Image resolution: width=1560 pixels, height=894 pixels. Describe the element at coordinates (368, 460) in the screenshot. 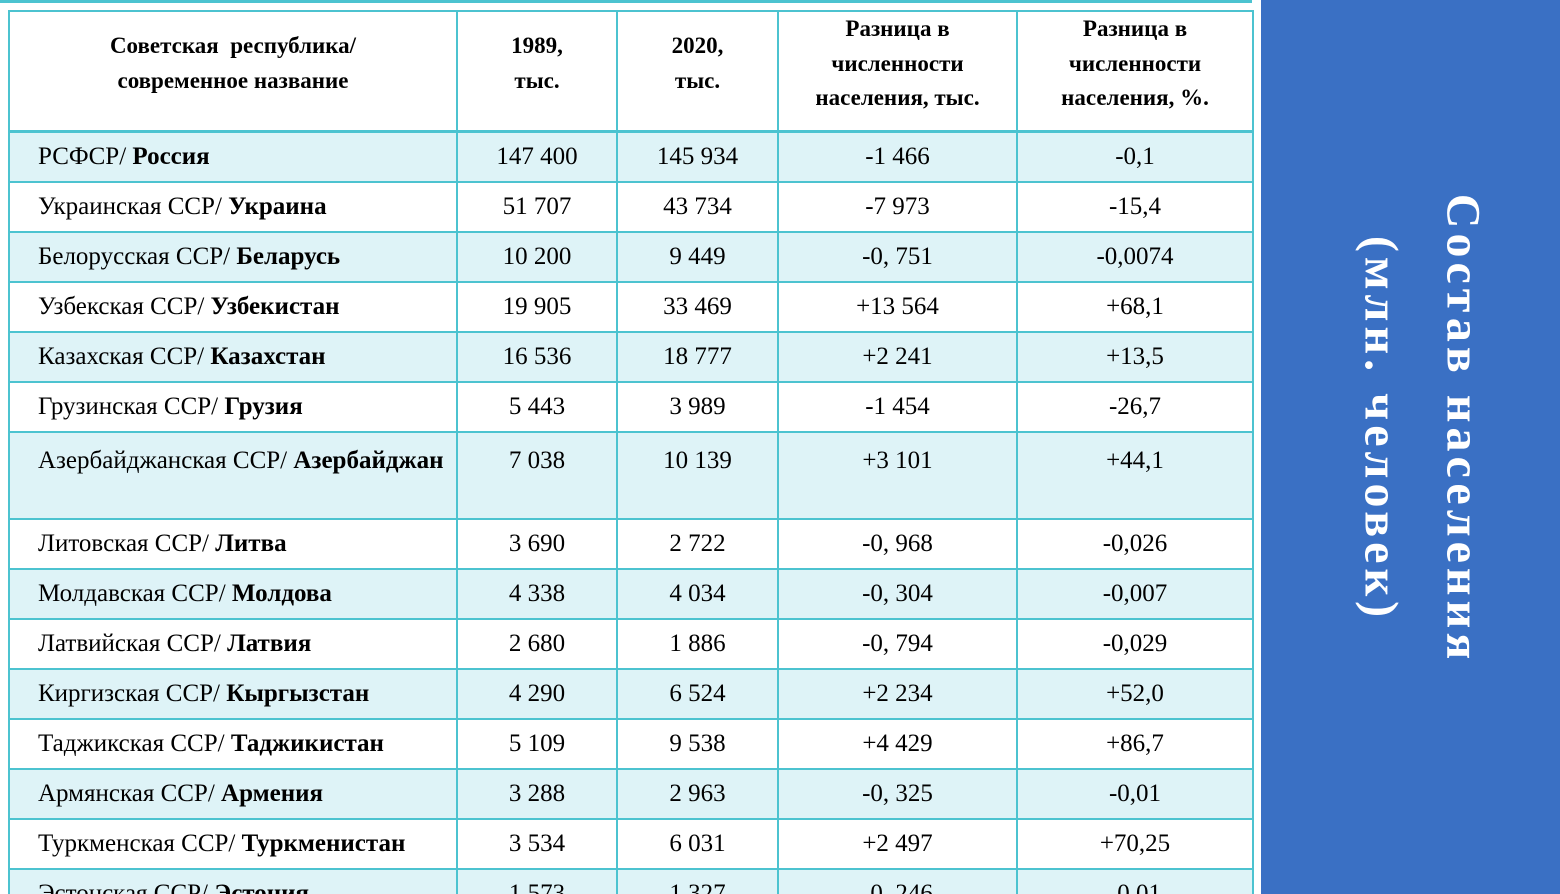

I see `republic-modern-name: Азербайджан` at that location.